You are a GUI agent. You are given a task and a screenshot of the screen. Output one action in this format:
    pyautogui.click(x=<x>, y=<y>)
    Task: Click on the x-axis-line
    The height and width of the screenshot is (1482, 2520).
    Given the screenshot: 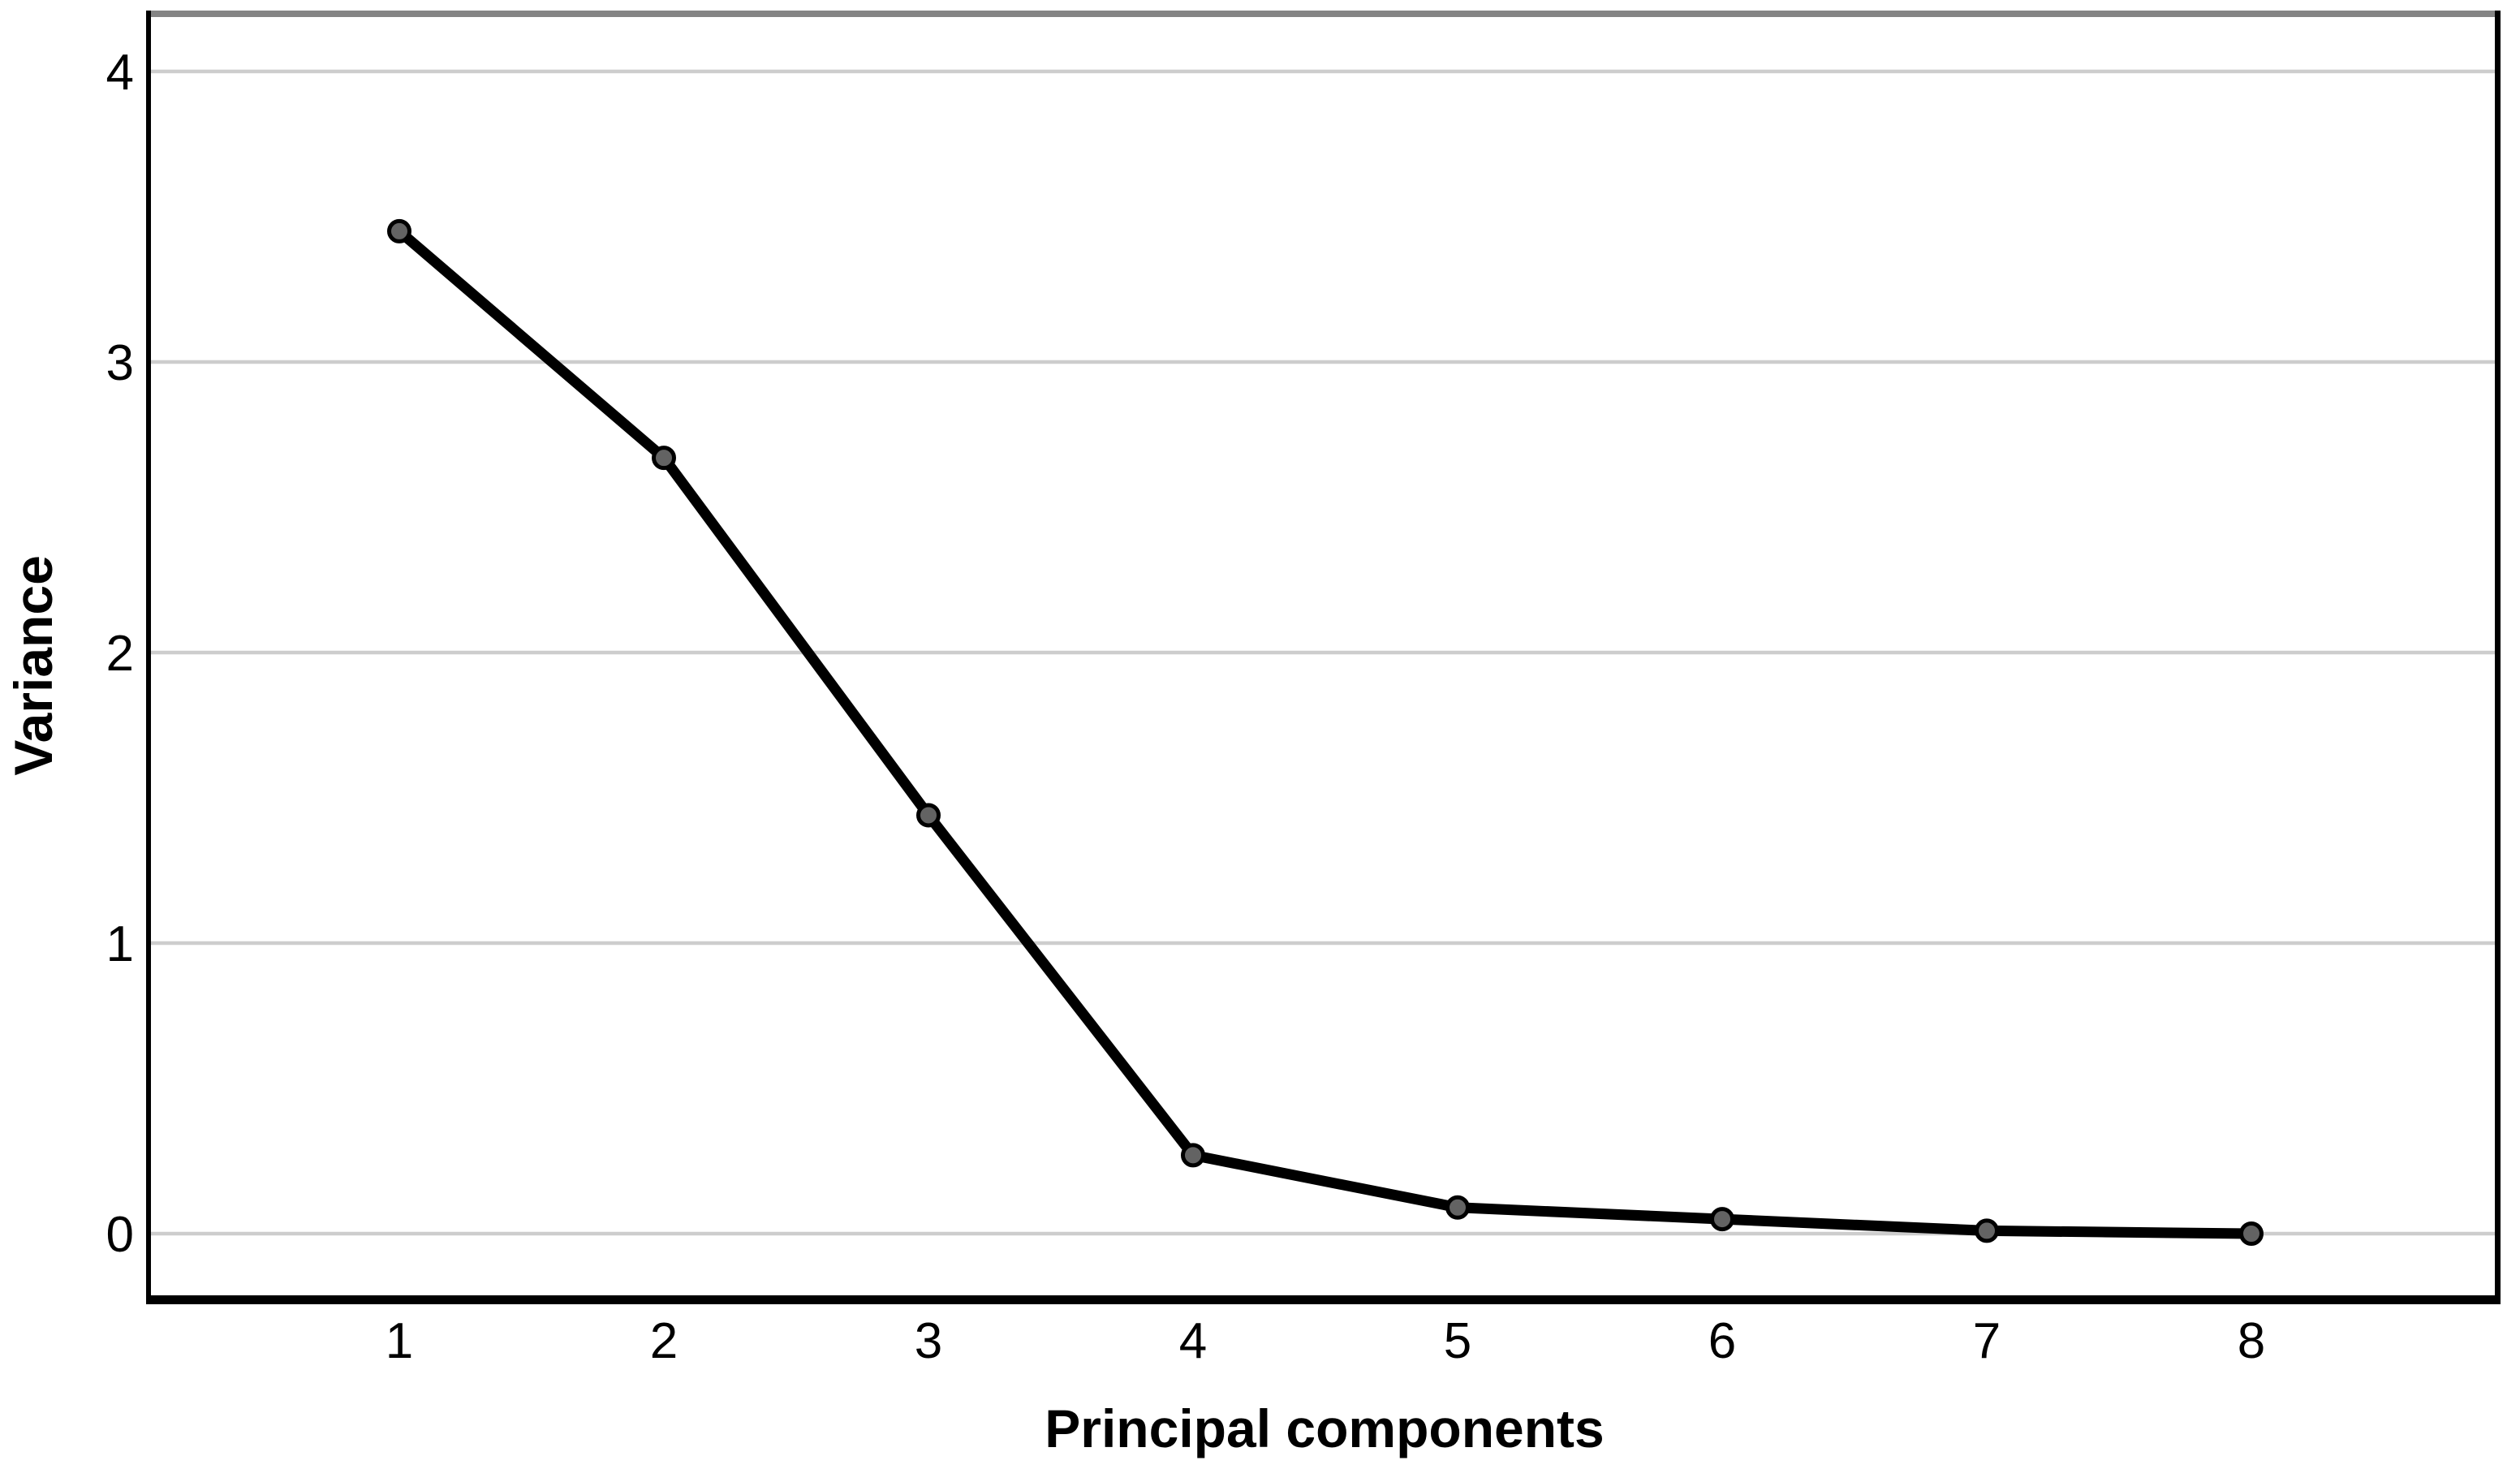 What is the action you would take?
    pyautogui.click(x=1324, y=1299)
    